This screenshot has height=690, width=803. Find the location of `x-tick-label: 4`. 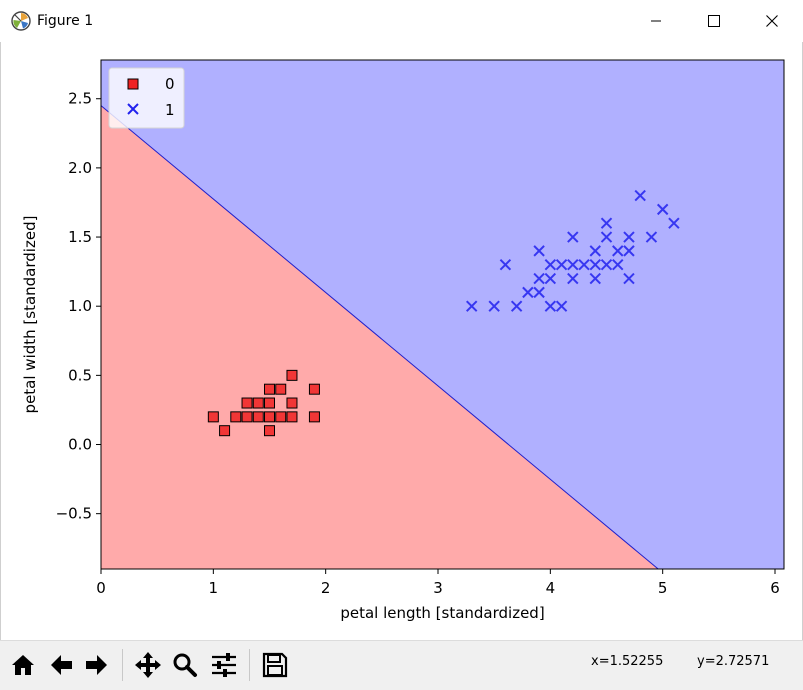

x-tick-label: 4 is located at coordinates (551, 588).